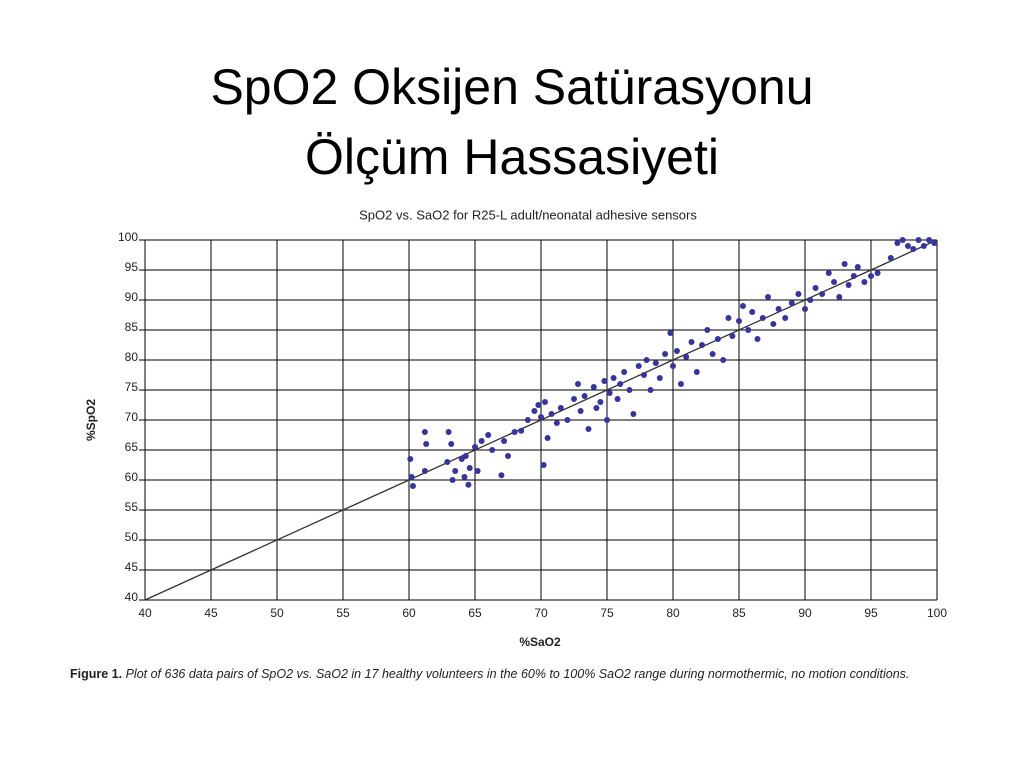 The width and height of the screenshot is (1024, 768). What do you see at coordinates (132, 447) in the screenshot?
I see `y-tick-label: 65` at bounding box center [132, 447].